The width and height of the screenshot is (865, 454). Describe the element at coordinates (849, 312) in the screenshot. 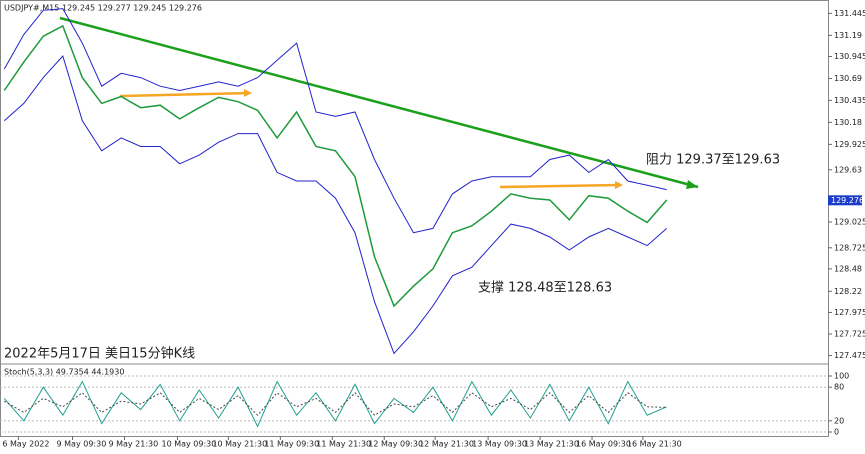

I see `y-tick-label: 127.975` at that location.